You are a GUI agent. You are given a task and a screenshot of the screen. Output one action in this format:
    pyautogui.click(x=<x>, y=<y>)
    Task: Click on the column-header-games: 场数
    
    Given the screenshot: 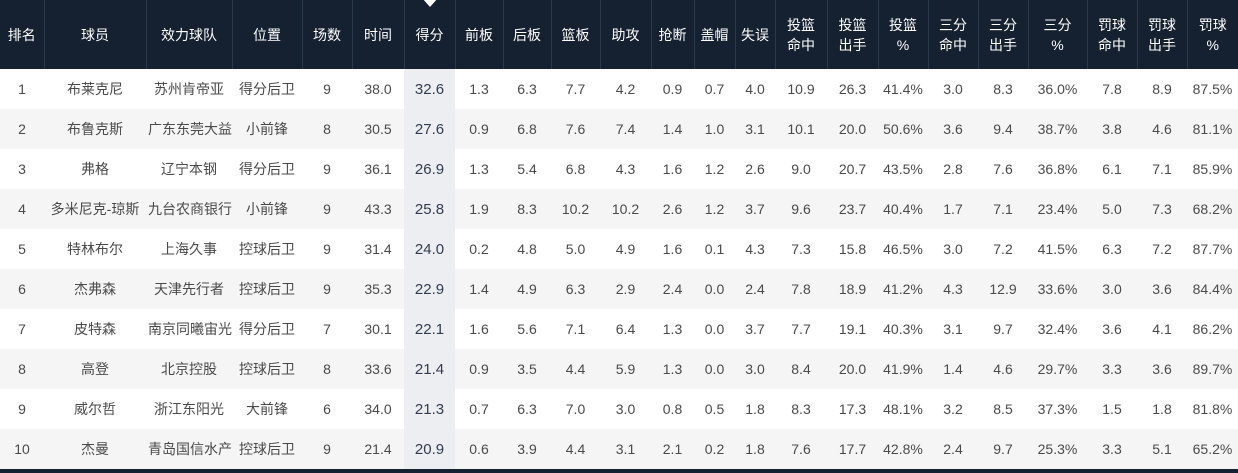 What is the action you would take?
    pyautogui.click(x=327, y=34)
    